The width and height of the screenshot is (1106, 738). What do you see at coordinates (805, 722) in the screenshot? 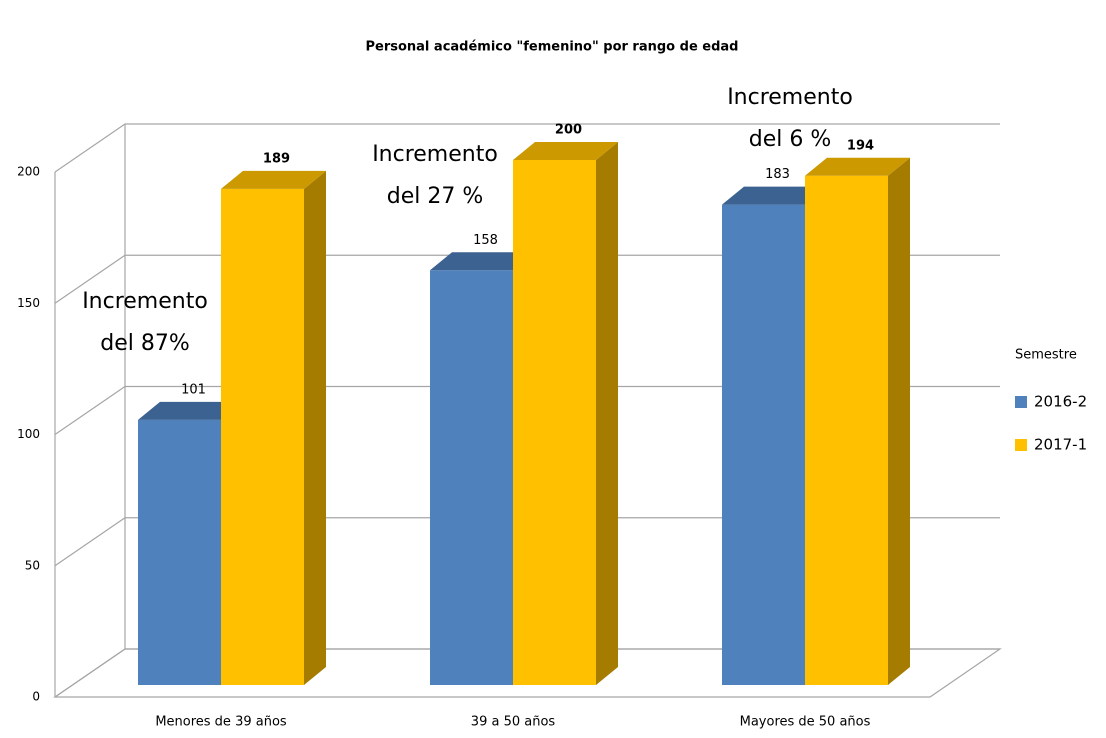
I see `x-tick-label: Mayores de 50 años` at bounding box center [805, 722].